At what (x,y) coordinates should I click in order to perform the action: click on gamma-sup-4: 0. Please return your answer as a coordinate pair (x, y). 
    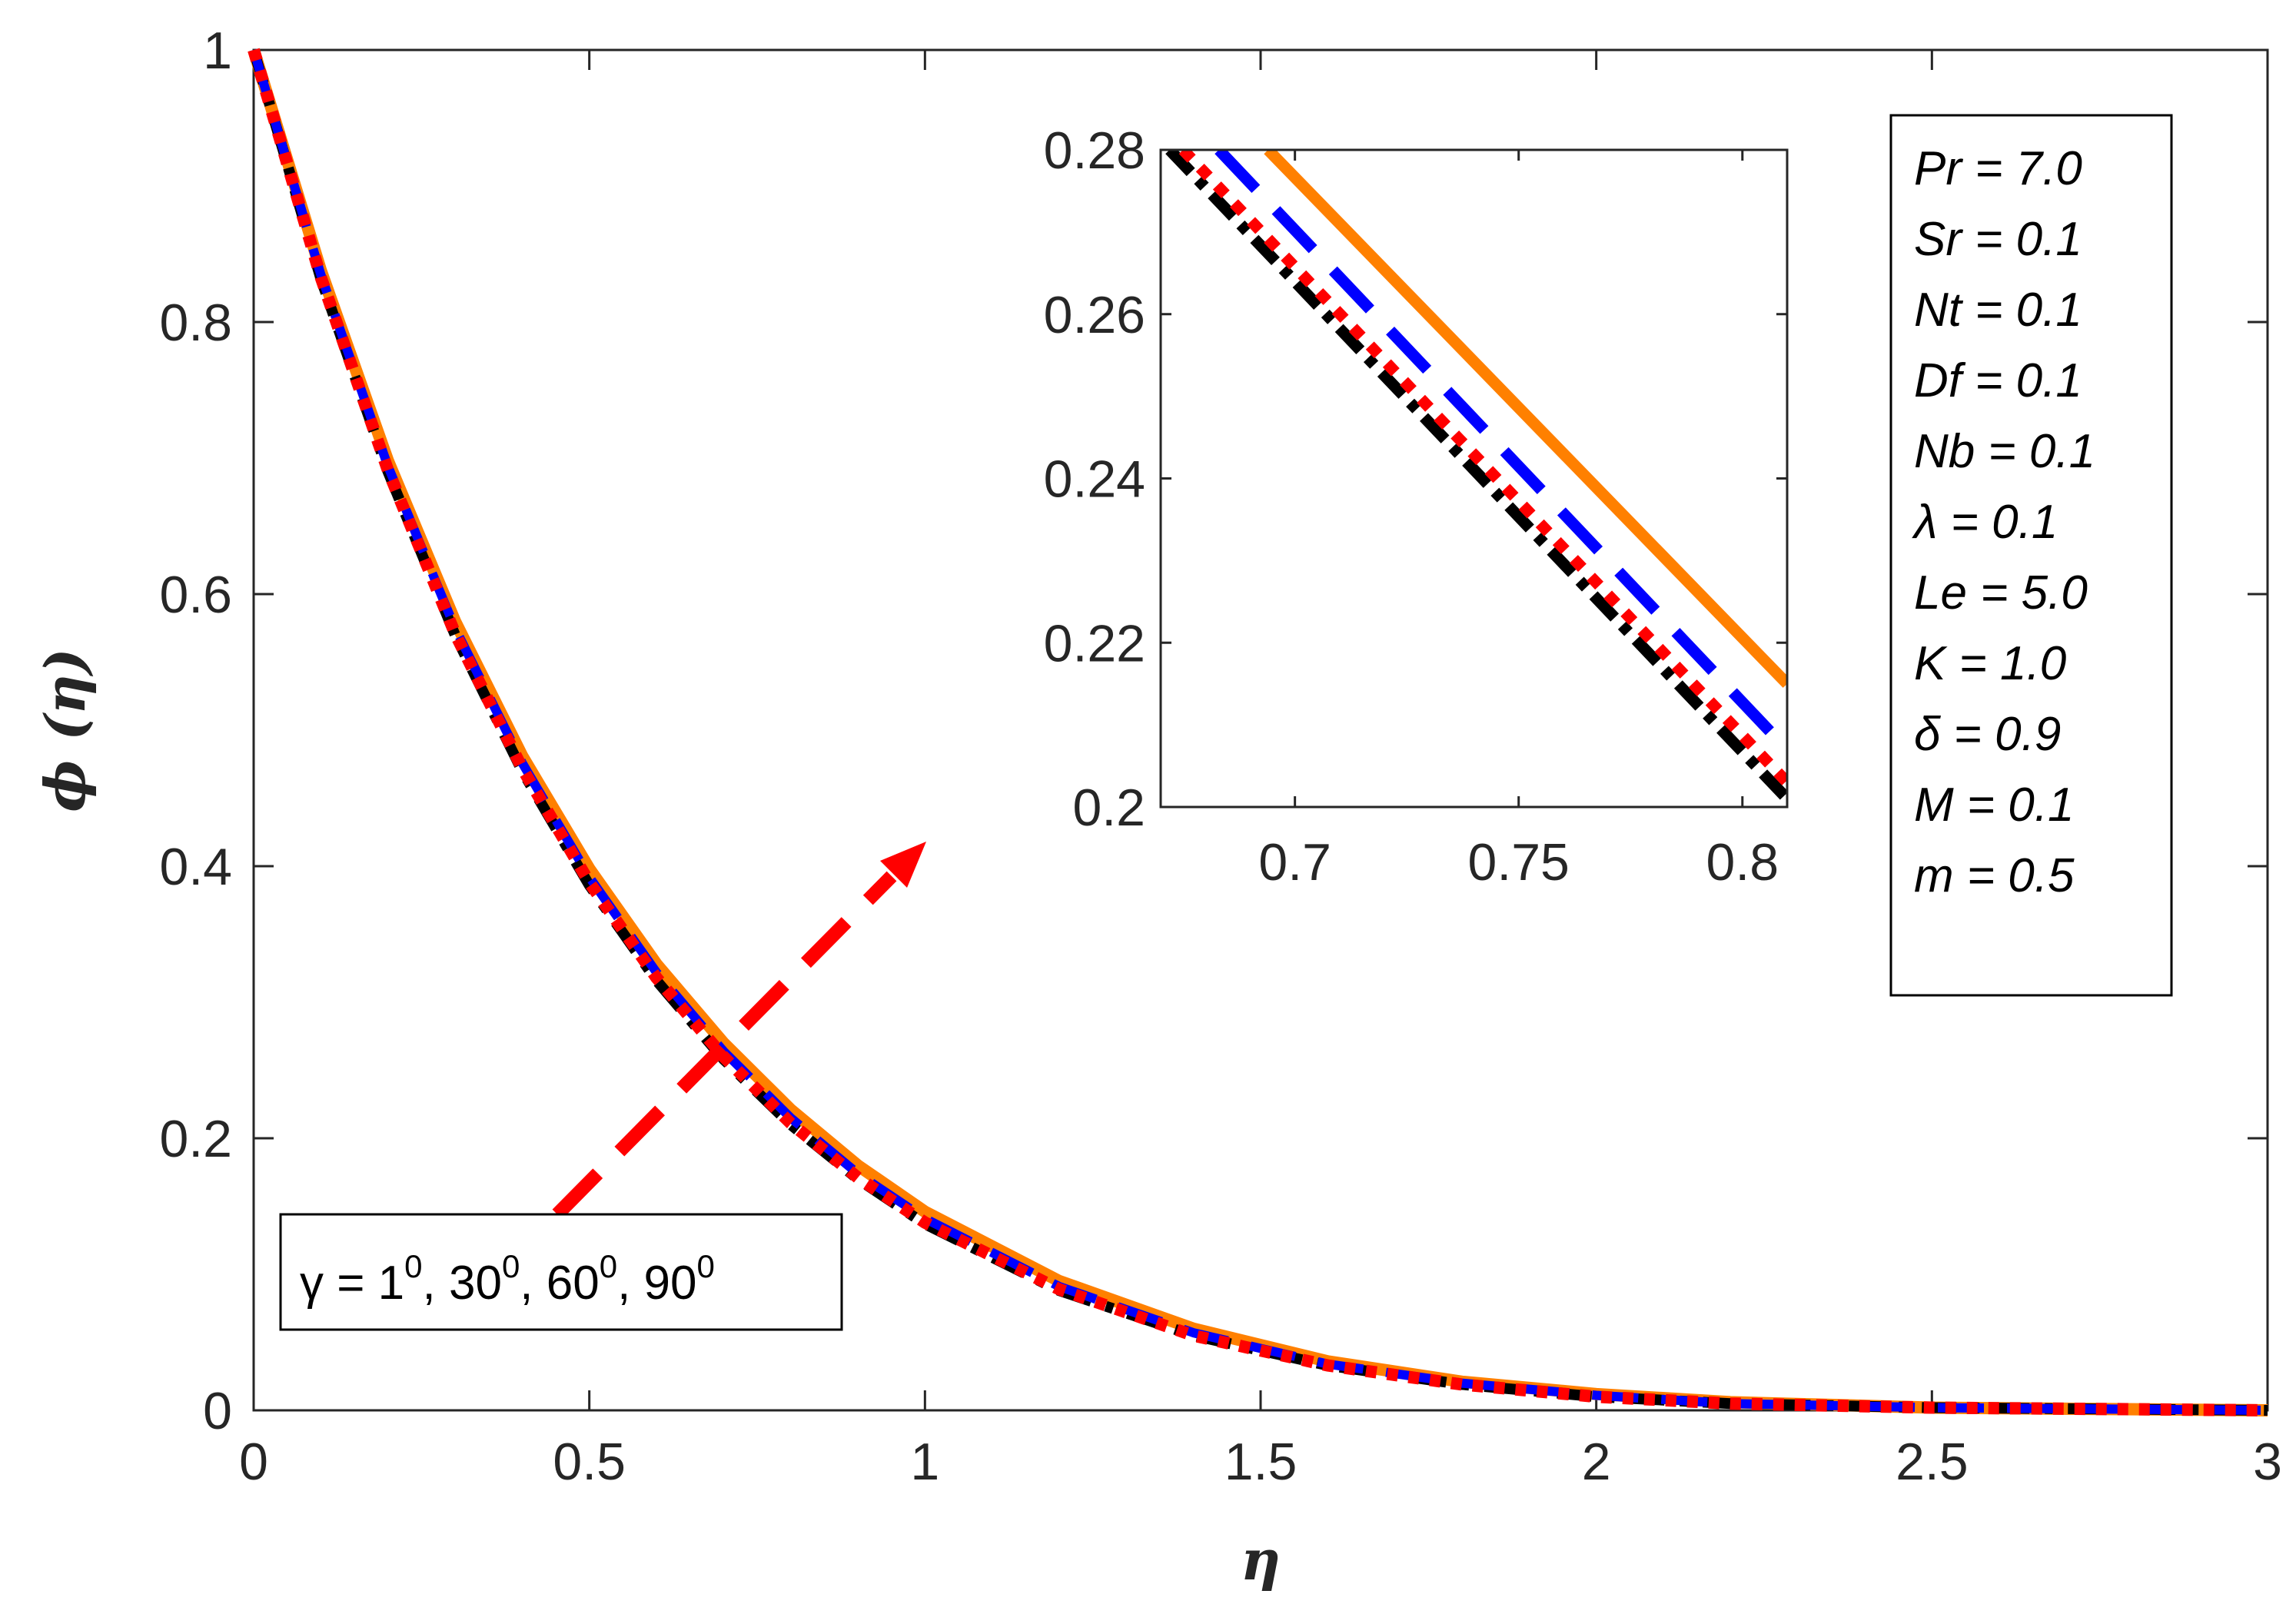
    Looking at the image, I should click on (706, 1266).